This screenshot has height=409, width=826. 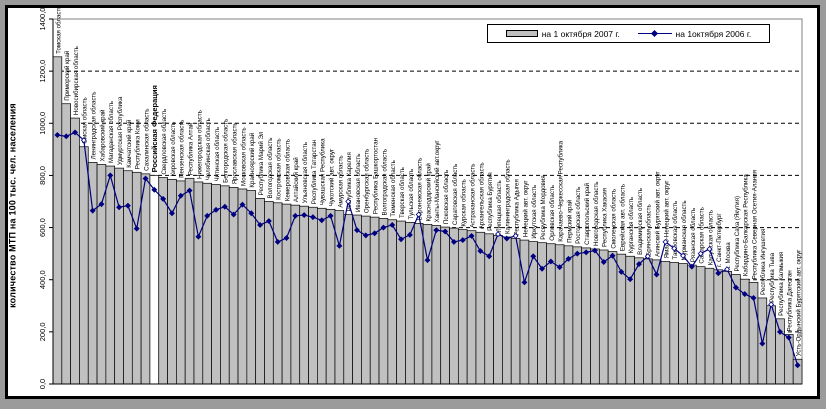 I want to click on bar-label: Московская область, so click(x=243, y=156).